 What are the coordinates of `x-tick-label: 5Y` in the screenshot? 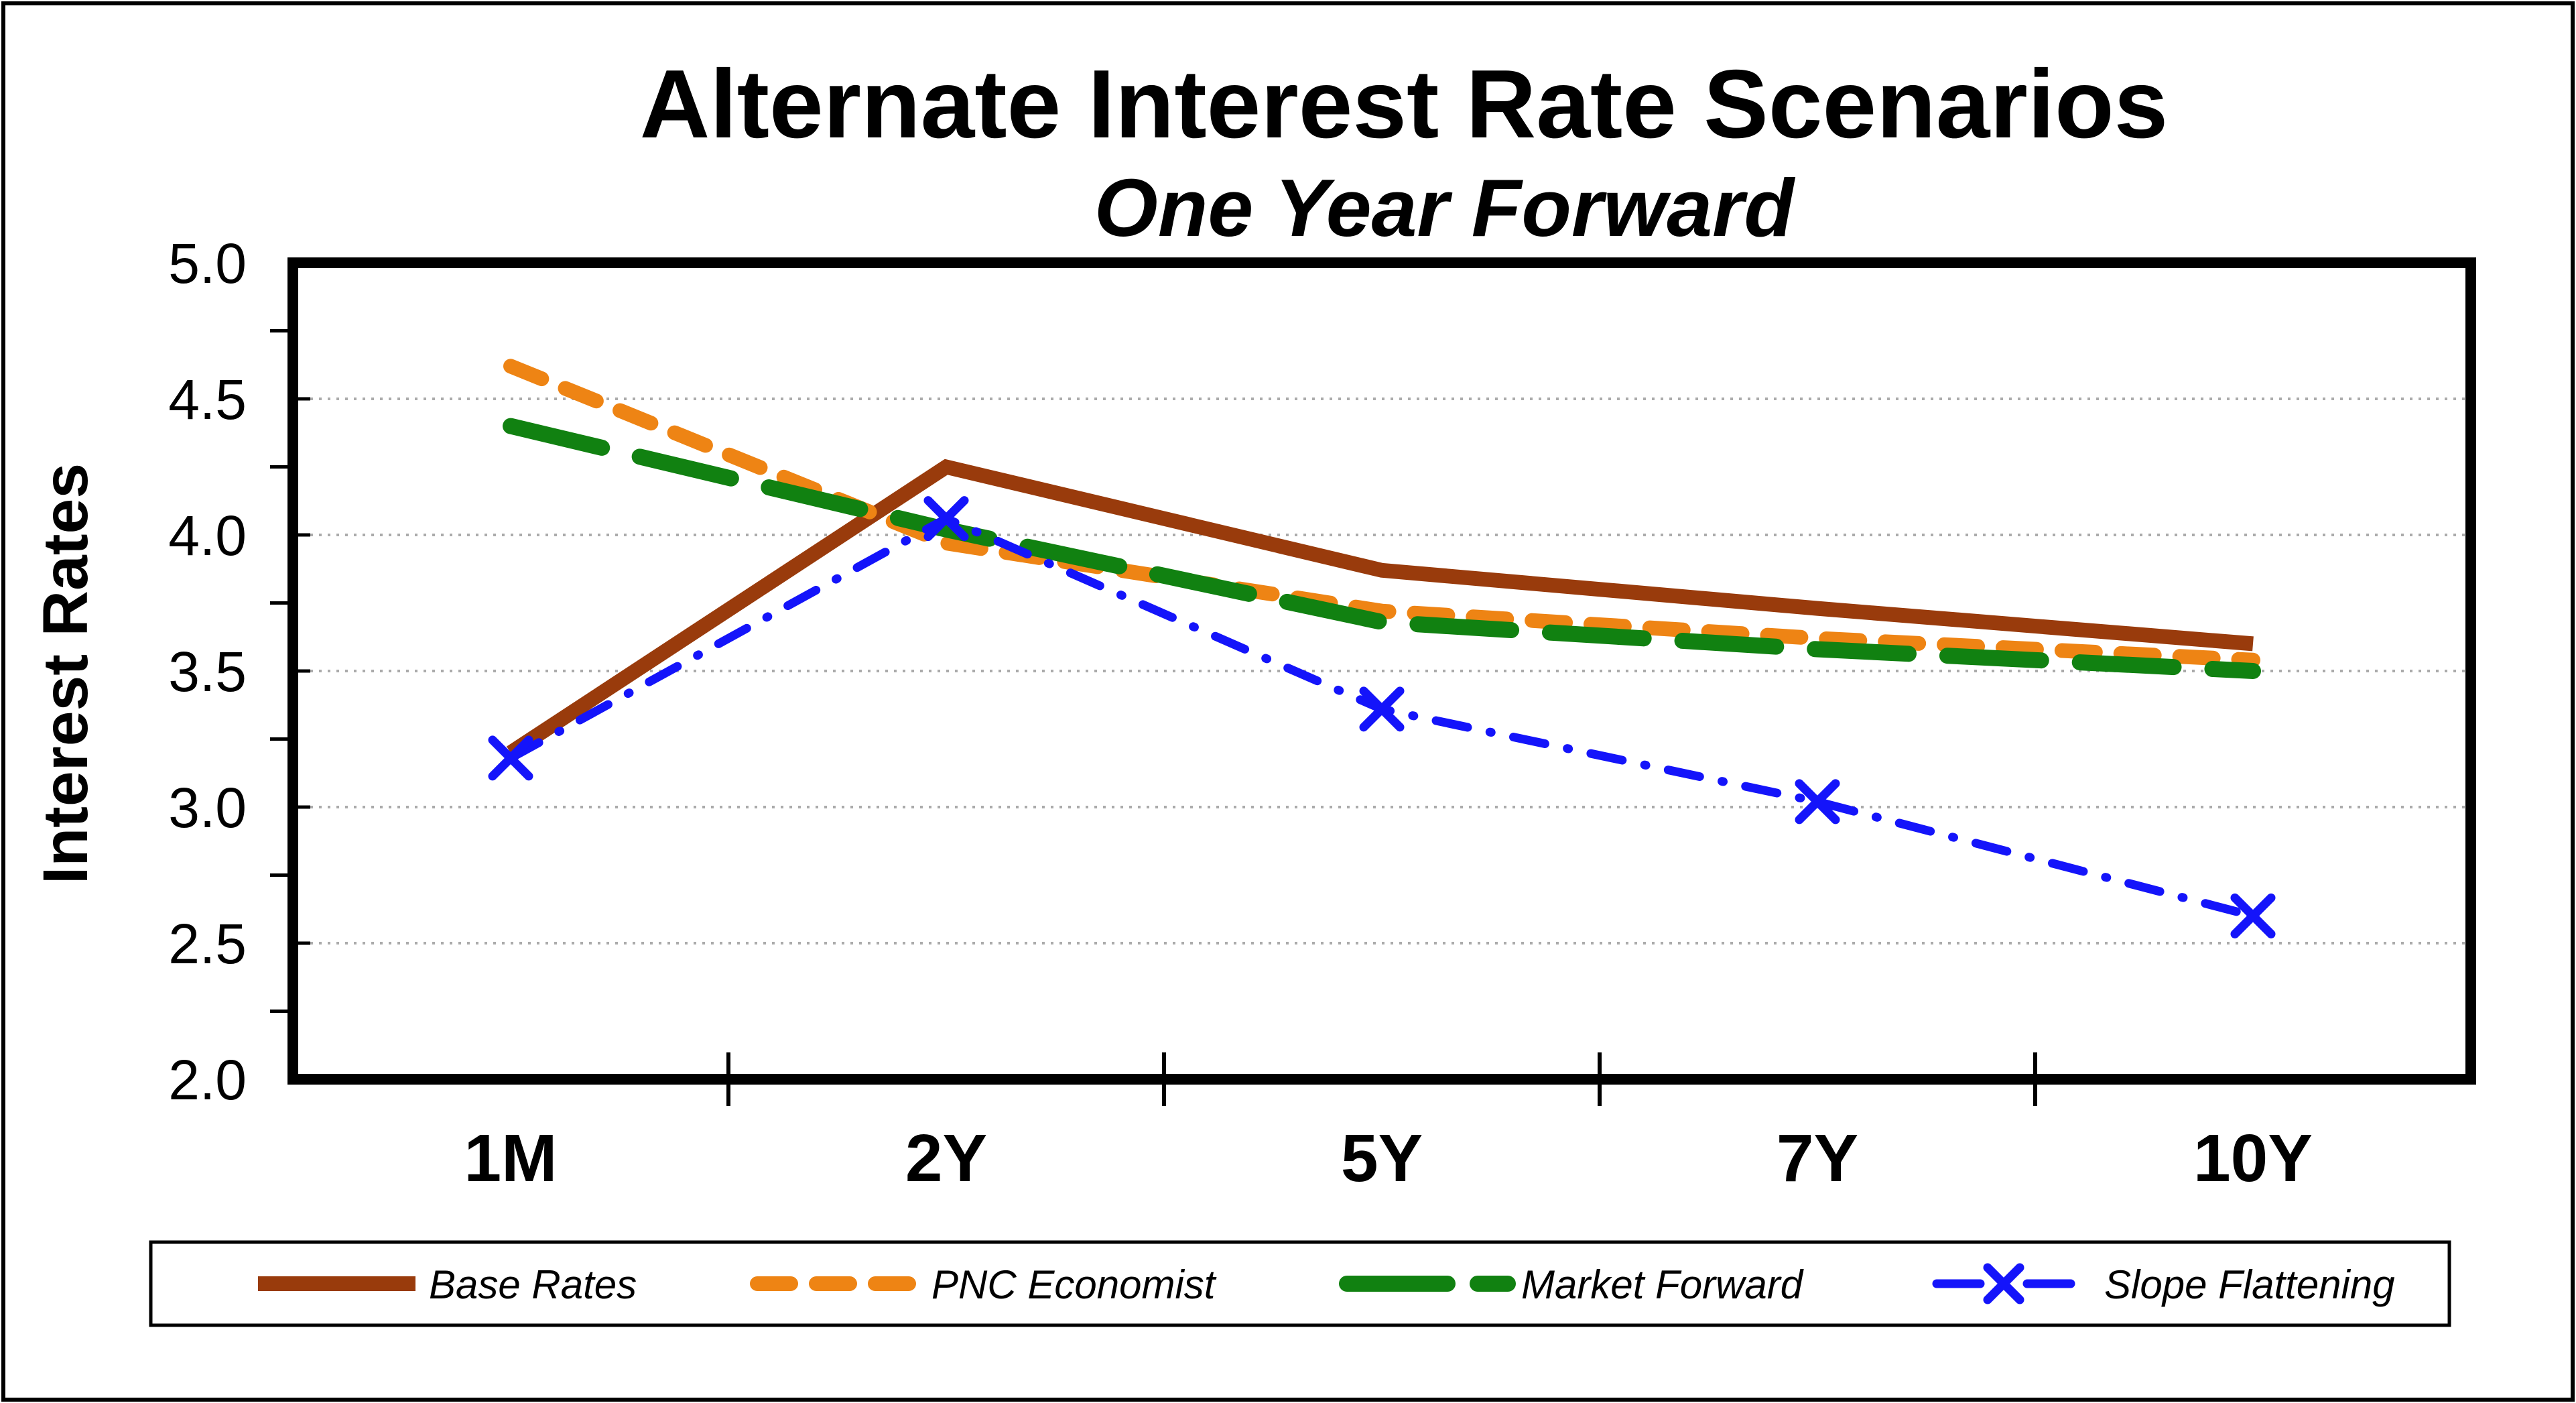 It's located at (1382, 1158).